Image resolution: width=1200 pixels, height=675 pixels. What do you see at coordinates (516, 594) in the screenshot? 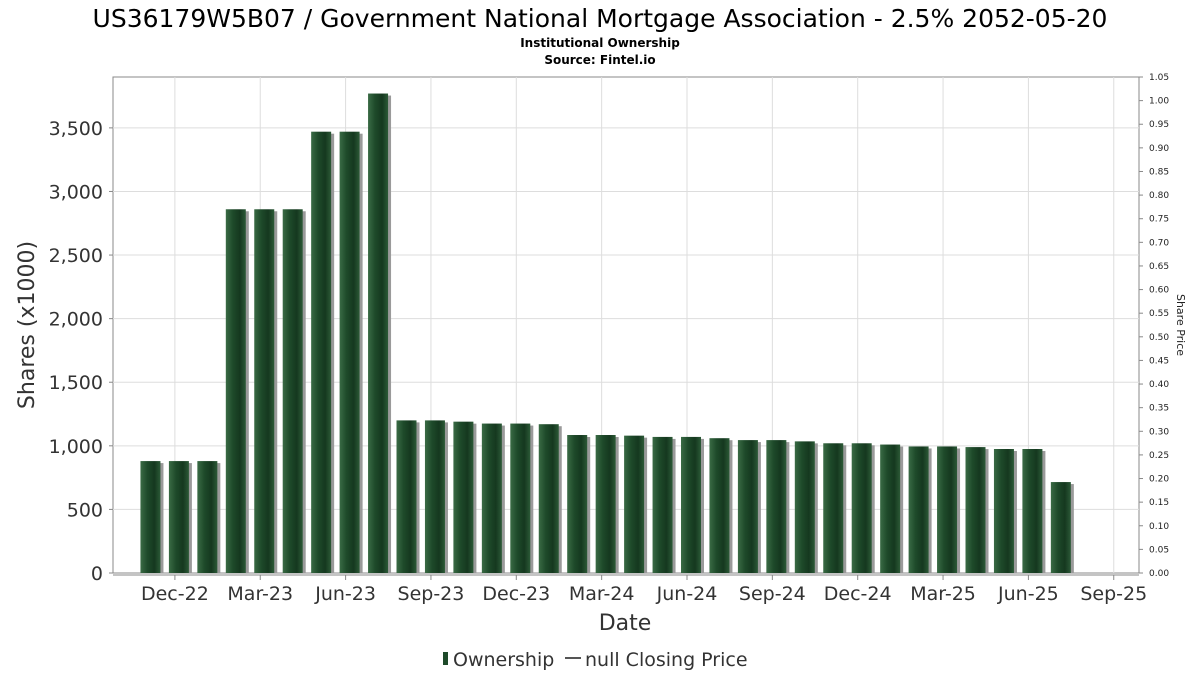
I see `x-tick-label: Dec-23` at bounding box center [516, 594].